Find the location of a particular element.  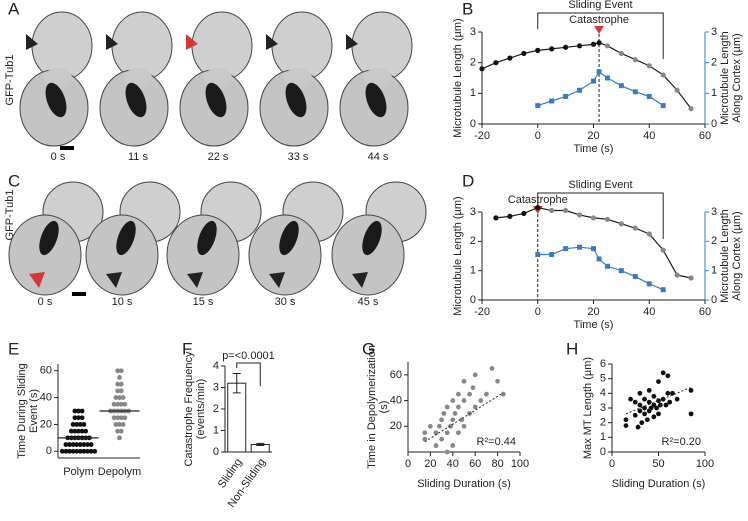

y2-axis-title: Microtubule Length is located at coordinates (725, 78).